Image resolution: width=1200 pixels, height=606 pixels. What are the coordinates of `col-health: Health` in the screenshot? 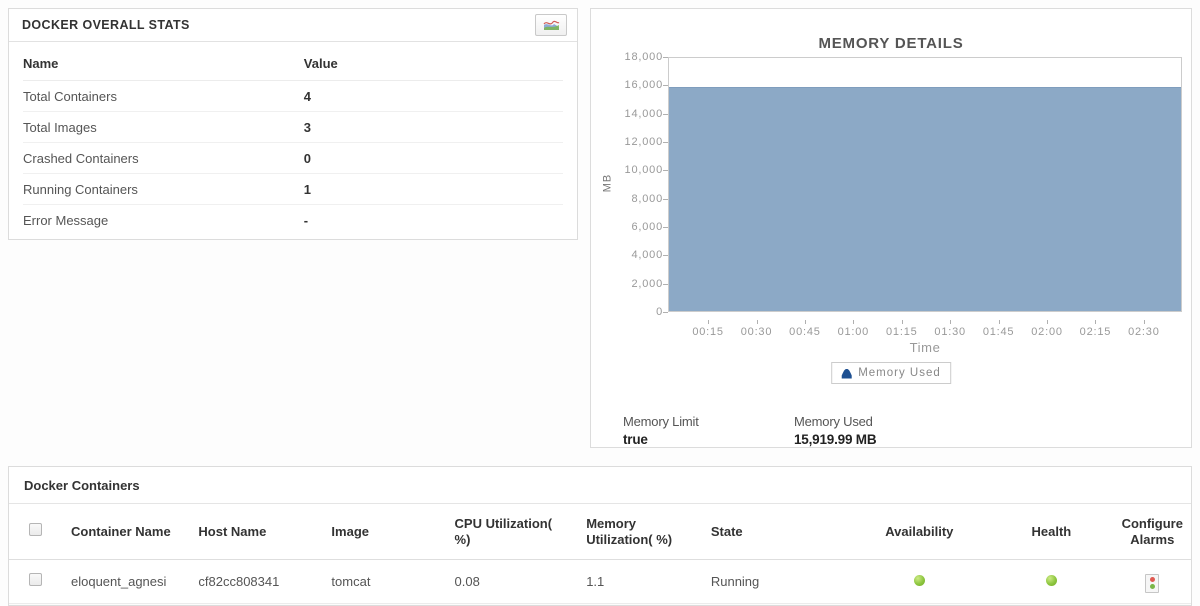 It's located at (1051, 531).